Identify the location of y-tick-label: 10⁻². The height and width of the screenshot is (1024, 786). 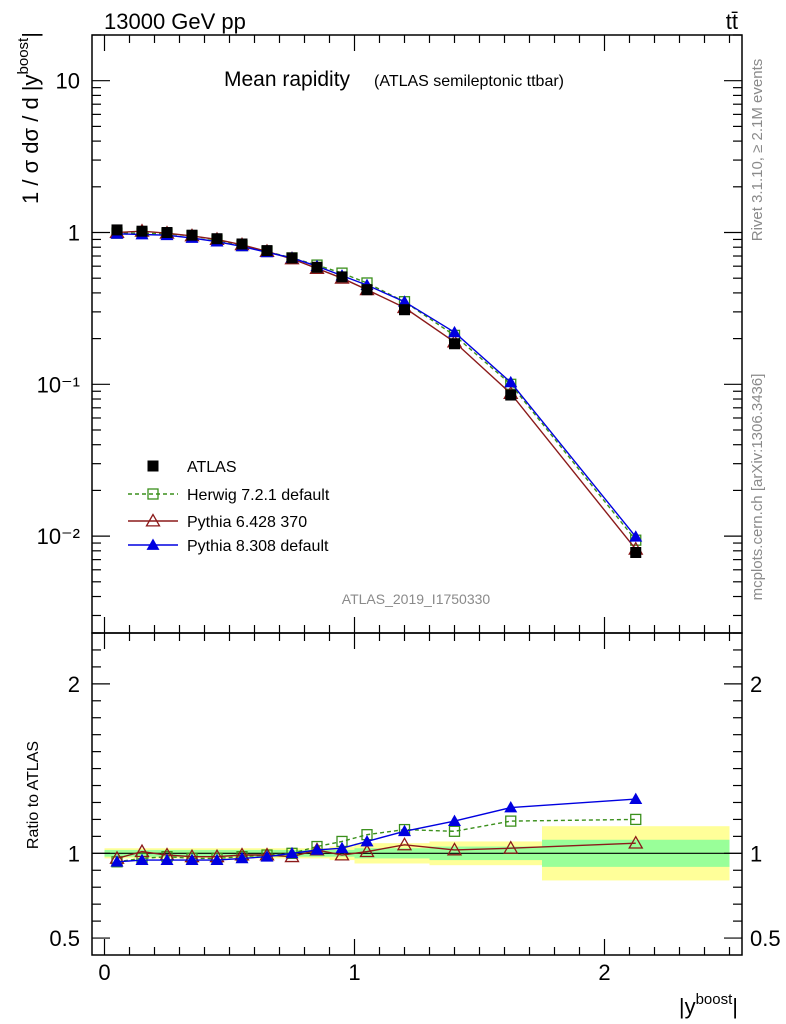
(58, 536).